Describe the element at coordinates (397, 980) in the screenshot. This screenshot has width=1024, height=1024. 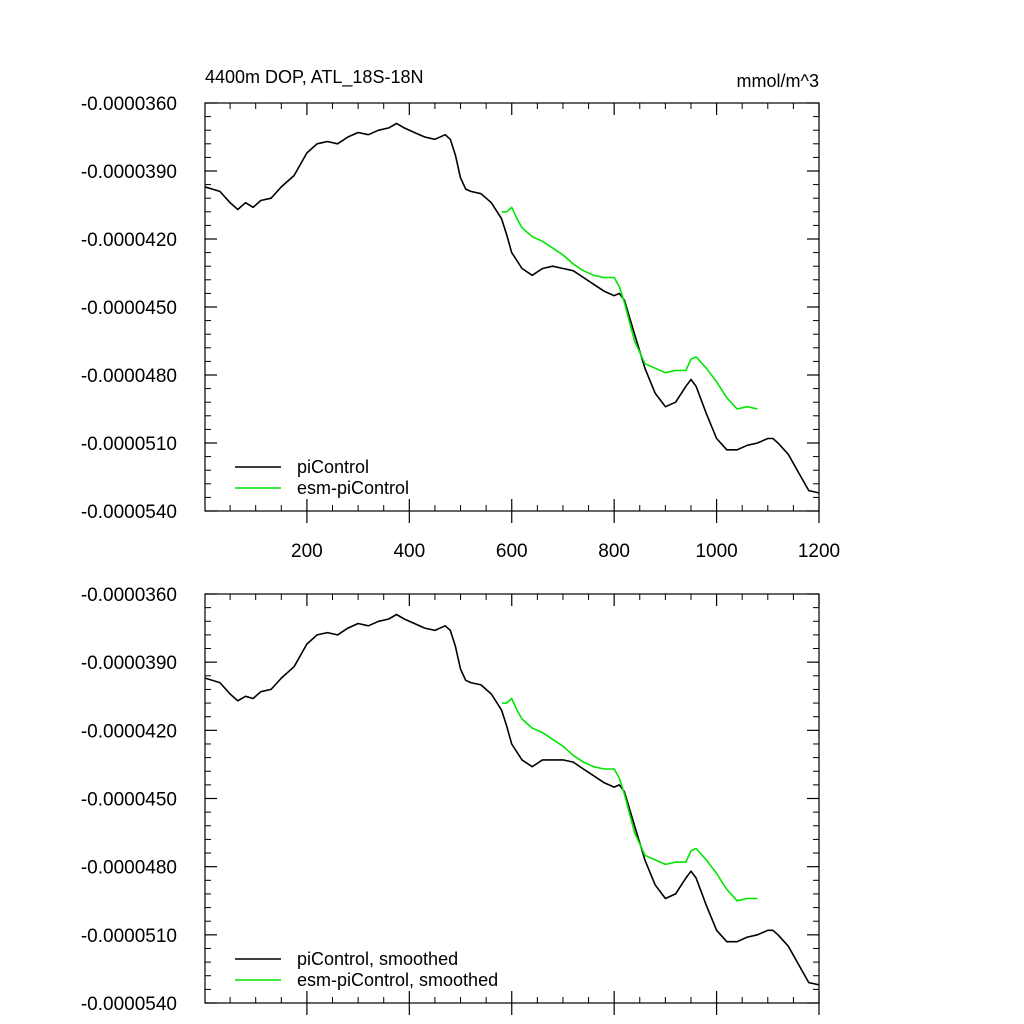
I see `legend-label: esm-piControl, smoothed` at that location.